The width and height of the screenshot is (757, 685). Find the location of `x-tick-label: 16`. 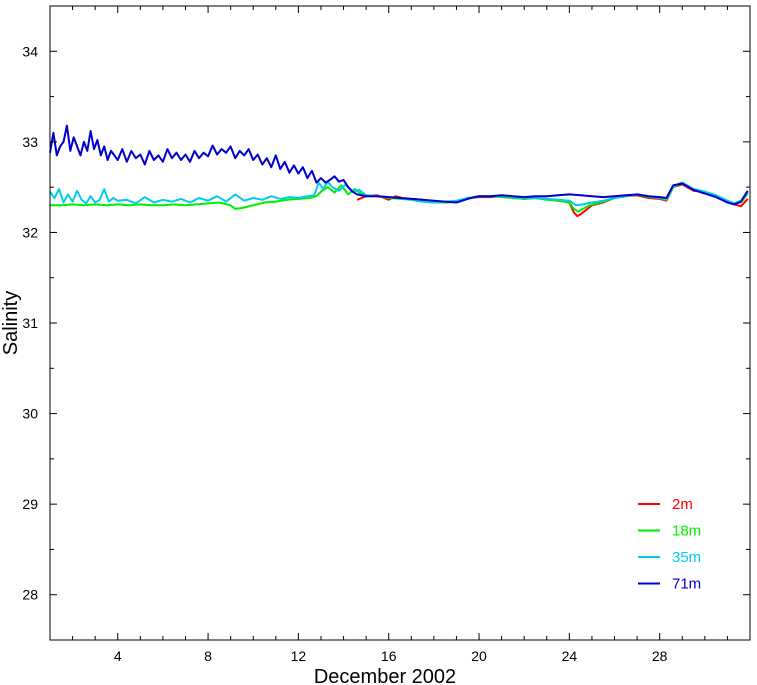

x-tick-label: 16 is located at coordinates (389, 656).